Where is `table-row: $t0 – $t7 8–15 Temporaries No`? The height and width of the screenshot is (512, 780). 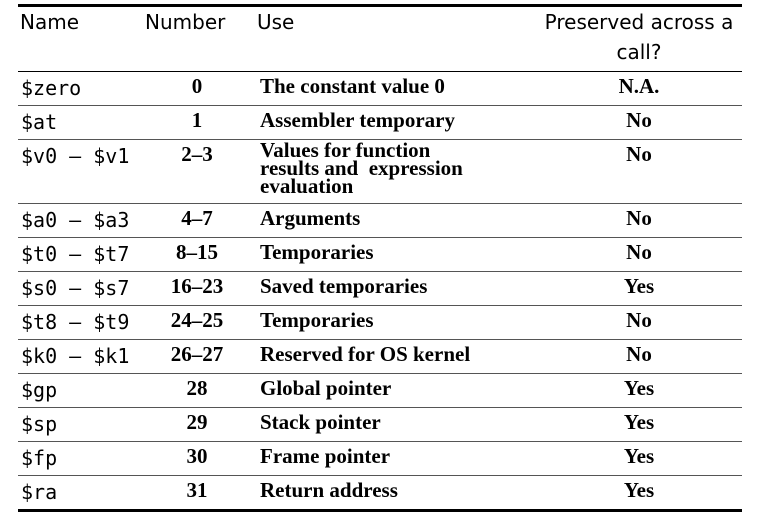
table-row: $t0 – $t7 8–15 Temporaries No is located at coordinates (380, 254).